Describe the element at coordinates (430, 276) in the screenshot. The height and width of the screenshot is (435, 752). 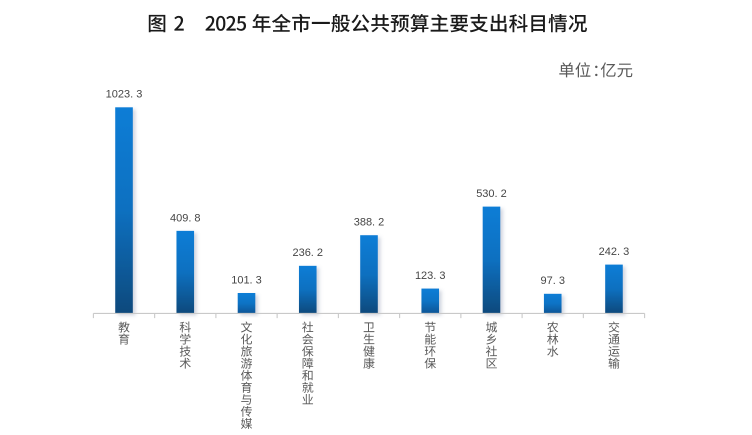
I see `svg-text: 123. 3` at that location.